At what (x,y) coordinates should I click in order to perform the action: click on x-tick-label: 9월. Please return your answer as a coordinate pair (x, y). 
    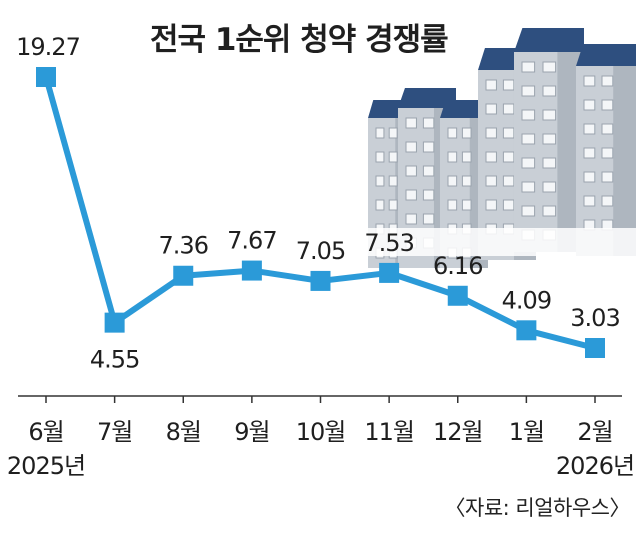
    Looking at the image, I should click on (251, 432).